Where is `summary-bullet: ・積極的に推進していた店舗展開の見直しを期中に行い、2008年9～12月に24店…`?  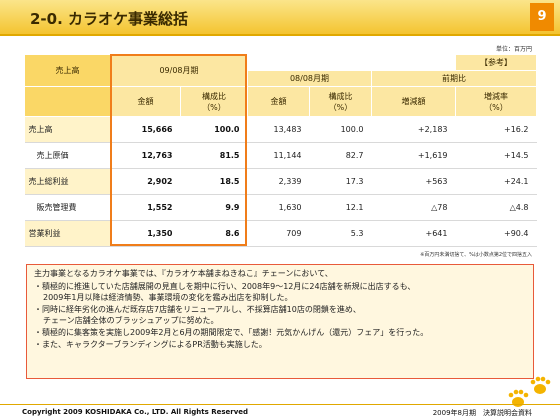
summary-bullet: ・積極的に推進していた店舗展開の見直しを期中に行い、2008年9～12月に24店… is located at coordinates (225, 286).